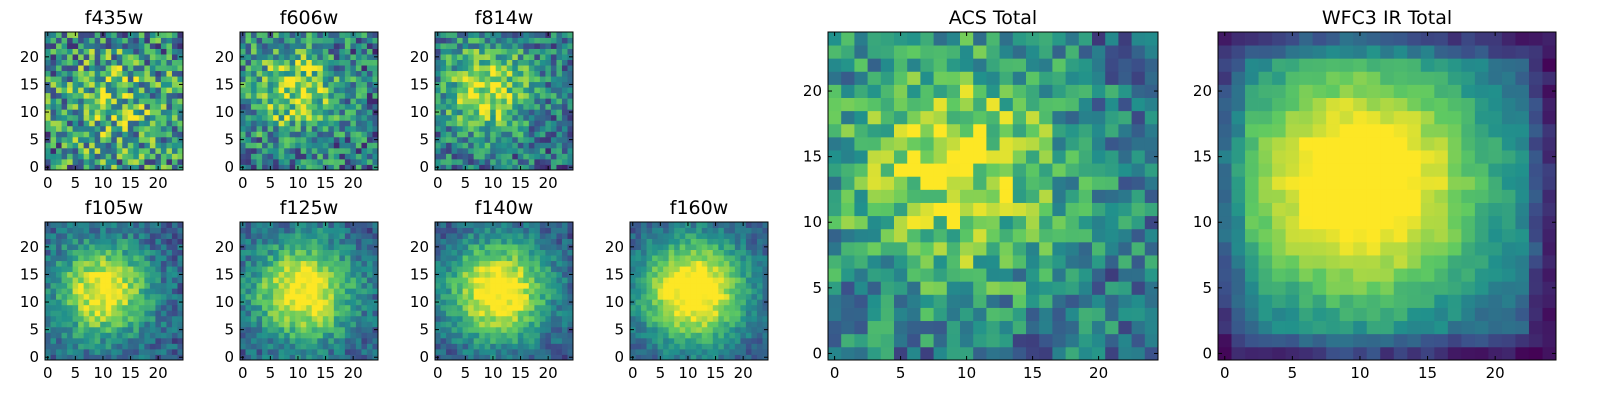 The image size is (1600, 400). I want to click on y-tick-label: 20, so click(29, 247).